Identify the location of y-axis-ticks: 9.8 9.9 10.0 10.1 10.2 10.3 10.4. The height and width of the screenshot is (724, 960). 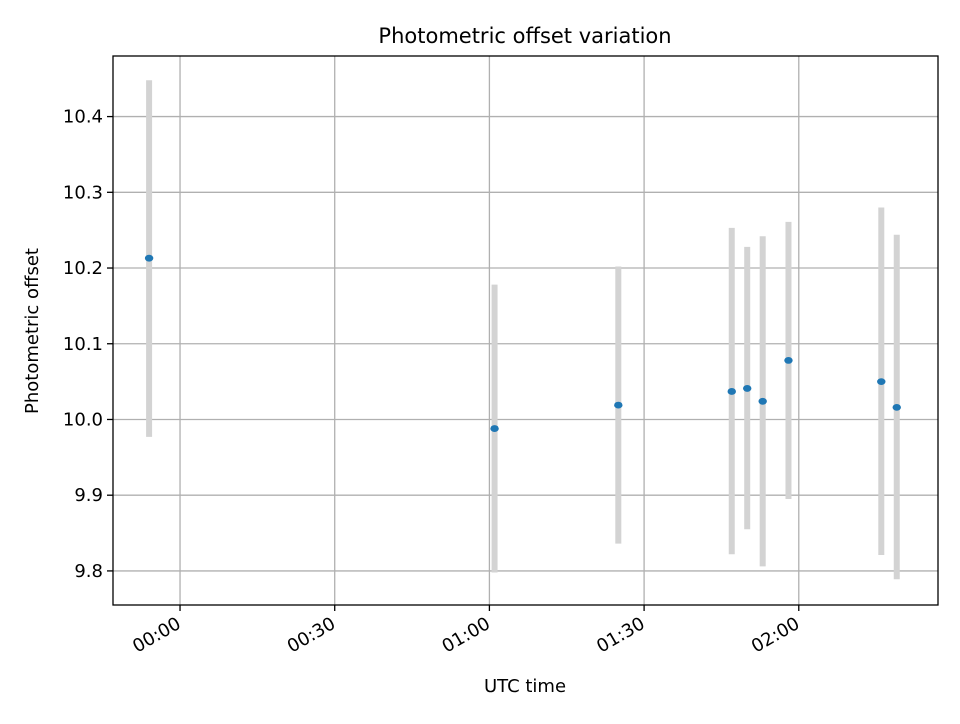
(88, 344).